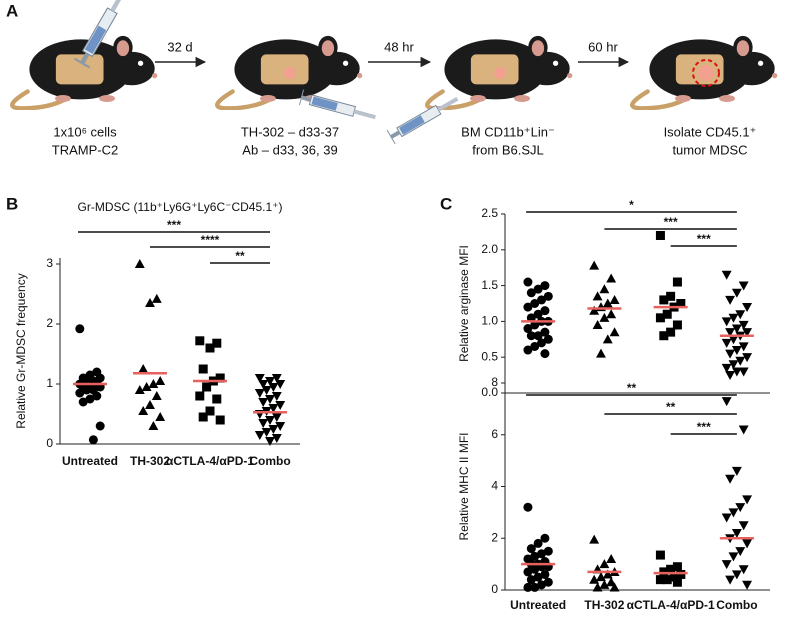 This screenshot has height=622, width=793. What do you see at coordinates (494, 486) in the screenshot?
I see `y-tick-label: 4` at bounding box center [494, 486].